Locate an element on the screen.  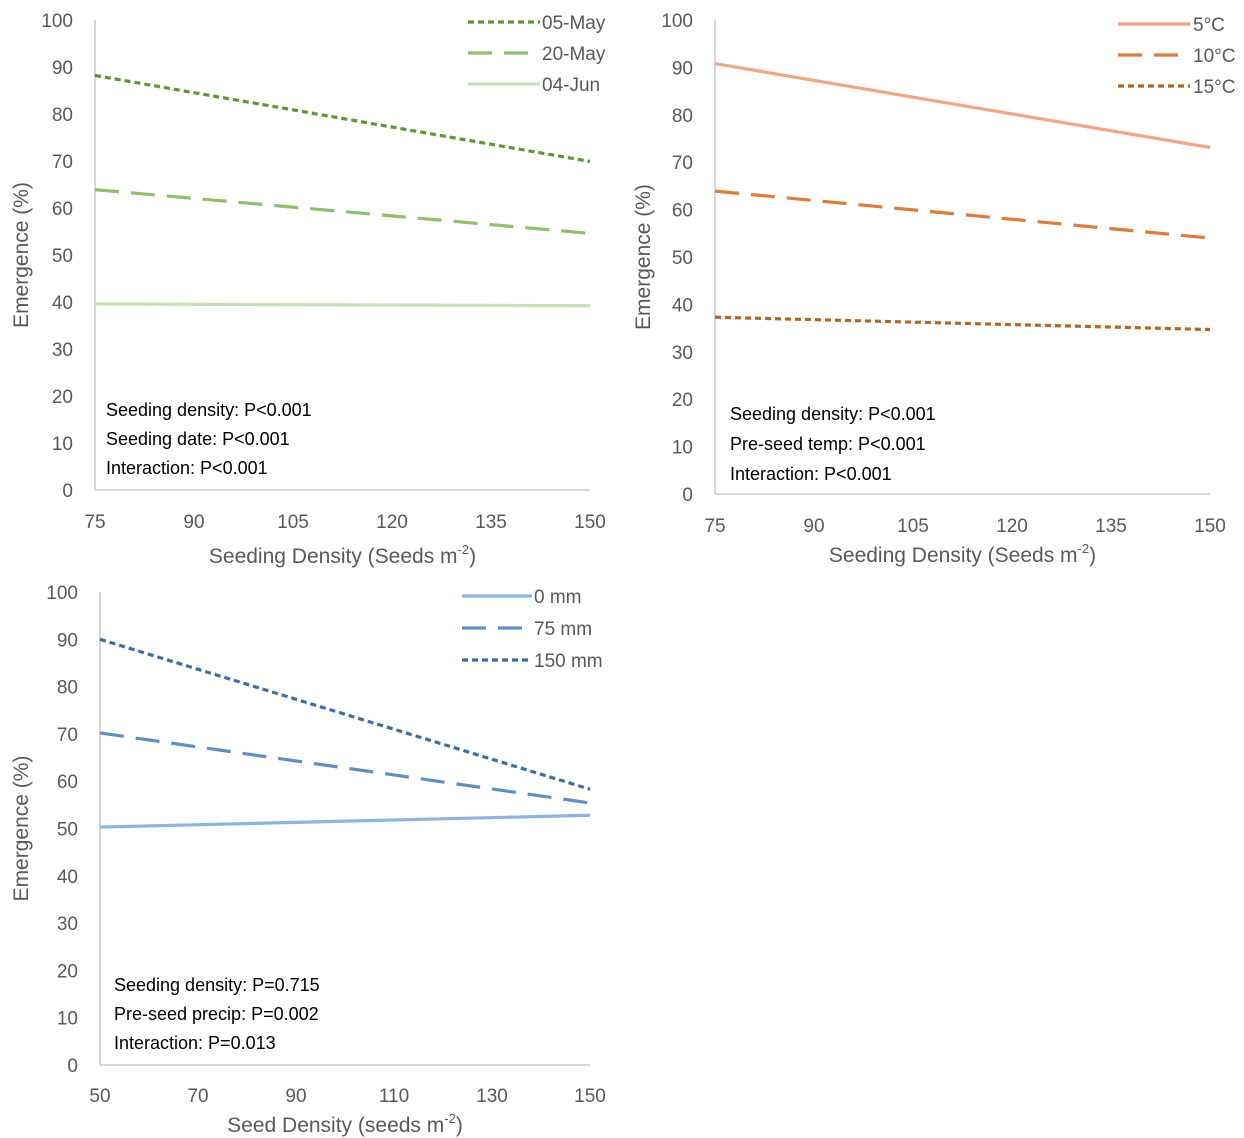
stats-annotation: Pre-seed precip: P=0.002 is located at coordinates (216, 1014).